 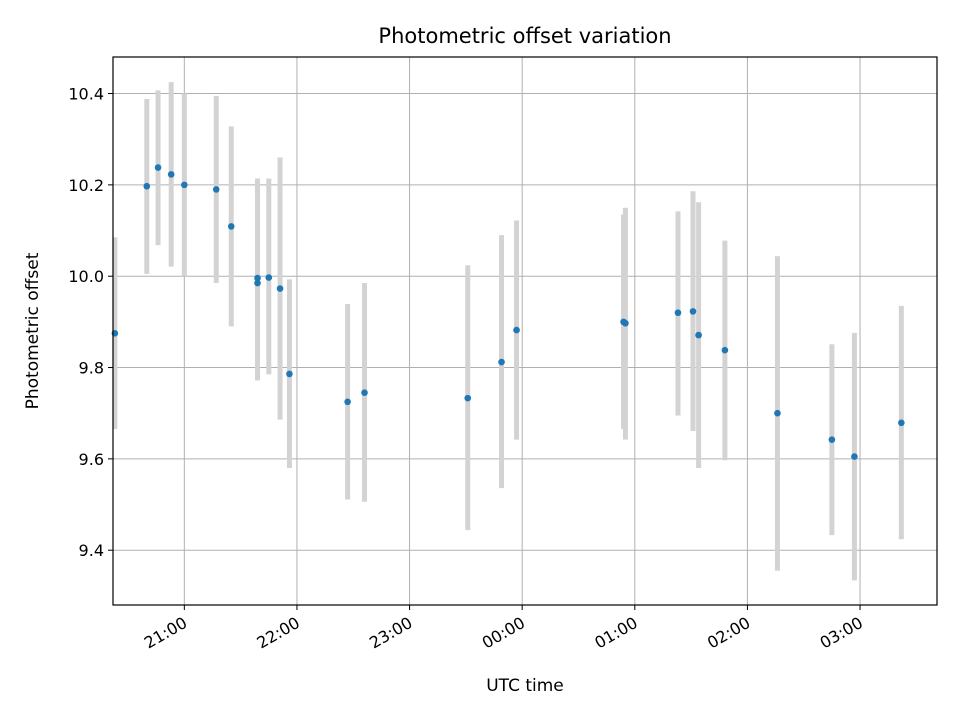 I want to click on y-tick-label: 10.4, so click(x=86, y=94).